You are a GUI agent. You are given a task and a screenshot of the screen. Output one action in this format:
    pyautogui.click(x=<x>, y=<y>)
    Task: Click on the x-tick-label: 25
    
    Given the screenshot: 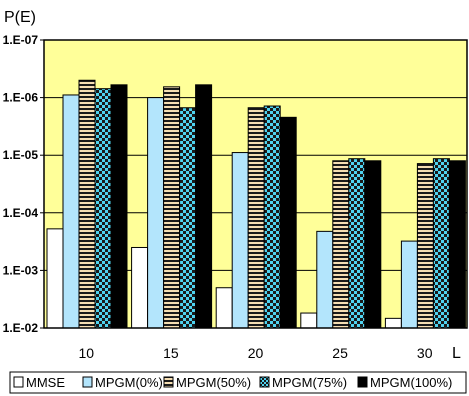 What is the action you would take?
    pyautogui.click(x=340, y=353)
    